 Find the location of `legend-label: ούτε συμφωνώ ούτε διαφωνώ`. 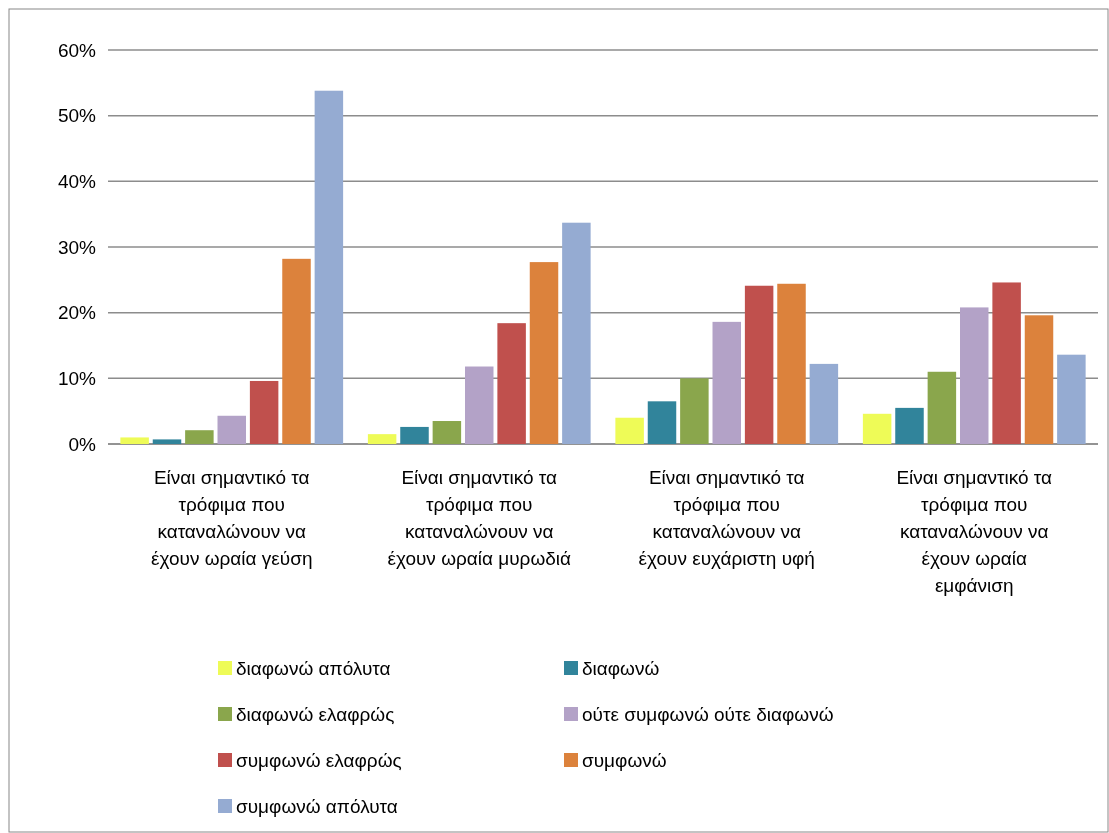

legend-label: ούτε συμφωνώ ούτε διαφωνώ is located at coordinates (708, 714).